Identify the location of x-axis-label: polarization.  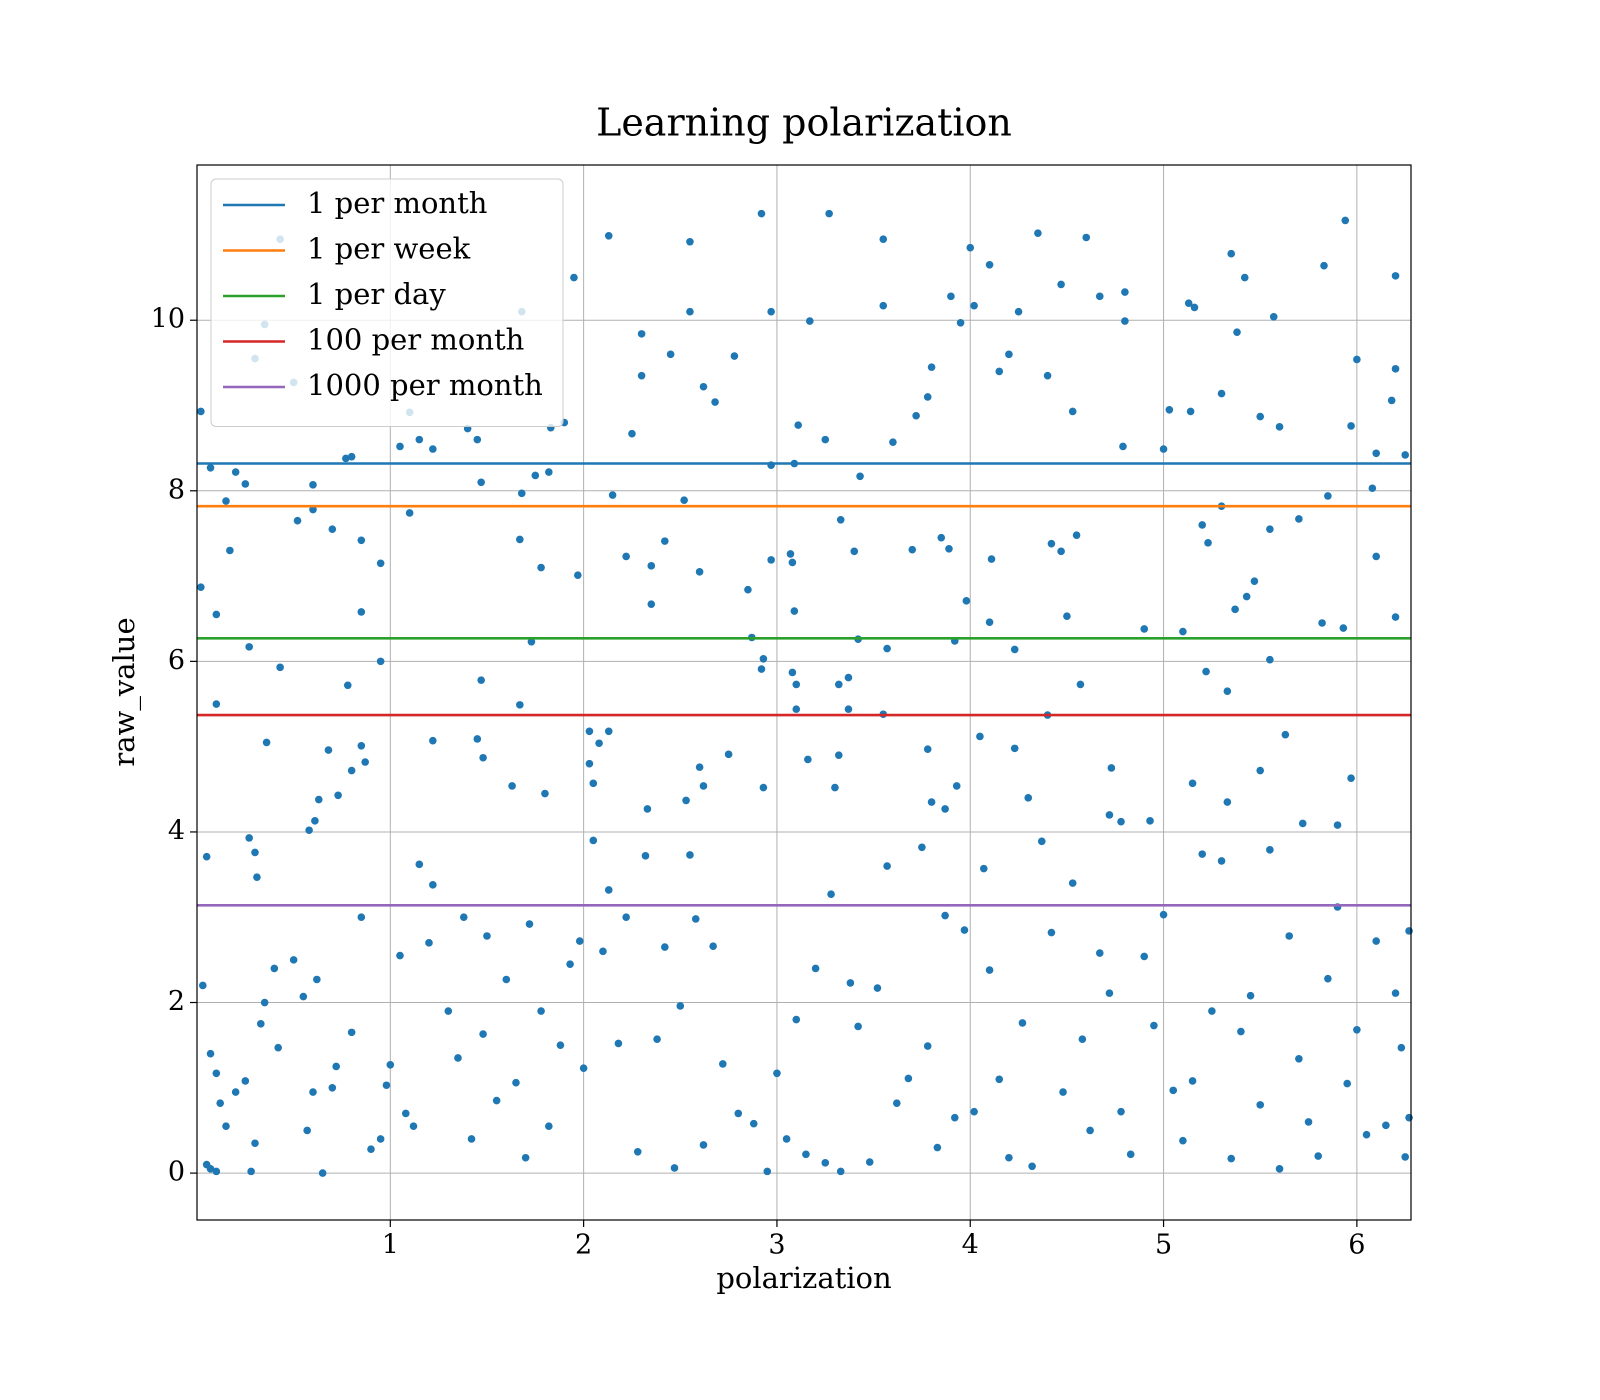
(803, 1278).